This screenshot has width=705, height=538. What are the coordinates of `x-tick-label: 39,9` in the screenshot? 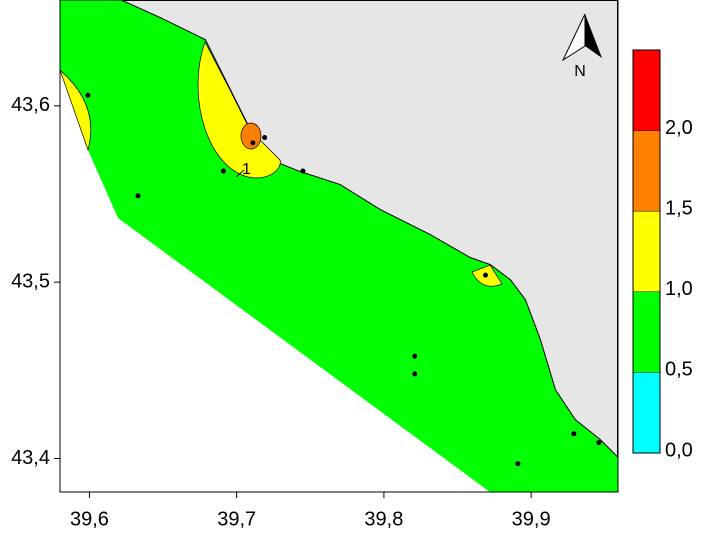 It's located at (531, 519).